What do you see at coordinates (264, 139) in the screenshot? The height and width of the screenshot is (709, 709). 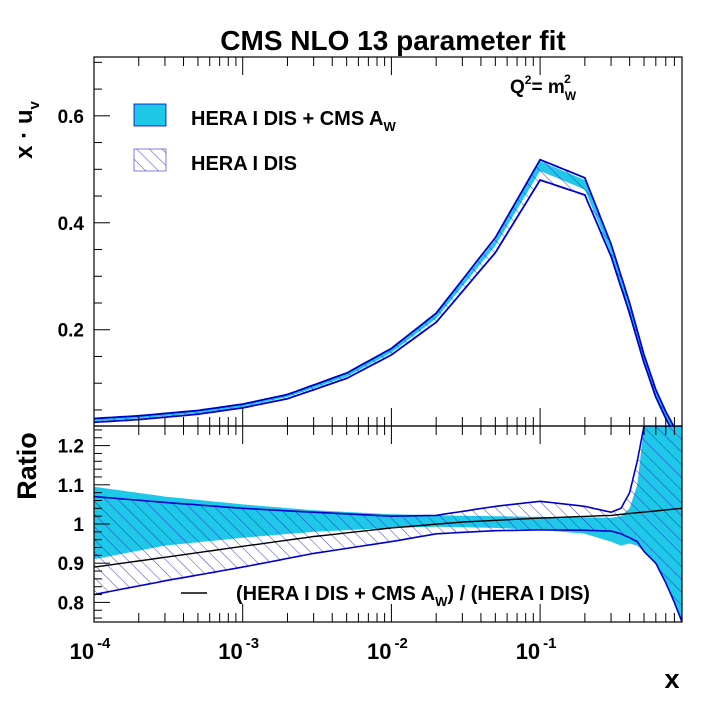 I see `legend-top: HERA I DIS + CMS AW HERA I DIS` at bounding box center [264, 139].